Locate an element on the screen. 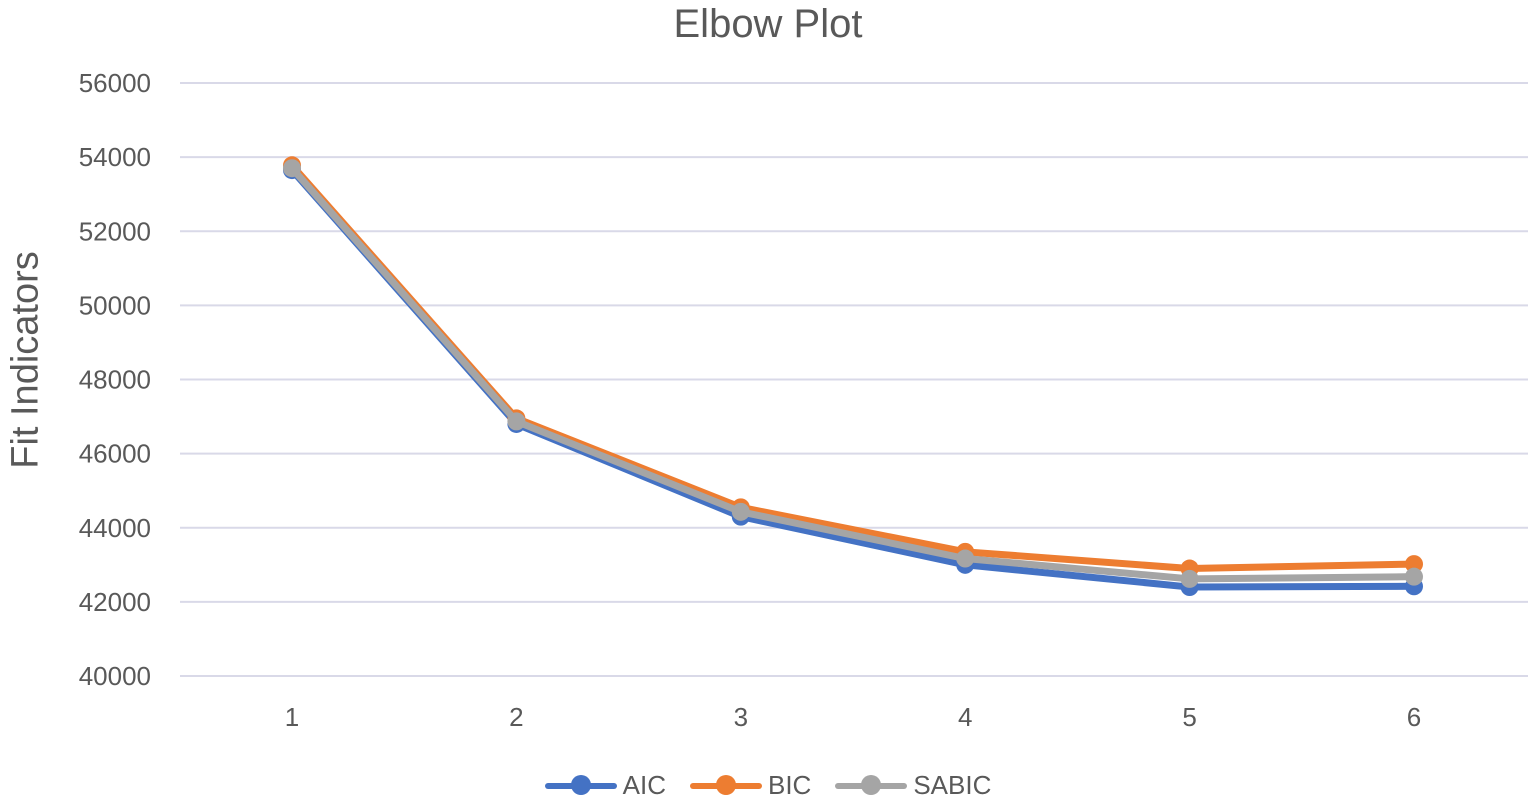 The image size is (1536, 806). legend-label: AIC is located at coordinates (644, 785).